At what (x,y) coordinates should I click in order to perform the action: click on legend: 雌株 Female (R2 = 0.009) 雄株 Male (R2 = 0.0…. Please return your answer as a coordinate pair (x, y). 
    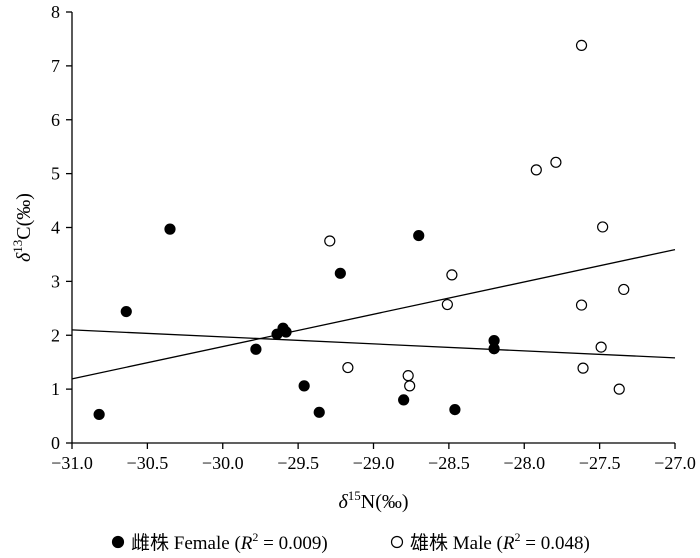
    Looking at the image, I should click on (350, 542).